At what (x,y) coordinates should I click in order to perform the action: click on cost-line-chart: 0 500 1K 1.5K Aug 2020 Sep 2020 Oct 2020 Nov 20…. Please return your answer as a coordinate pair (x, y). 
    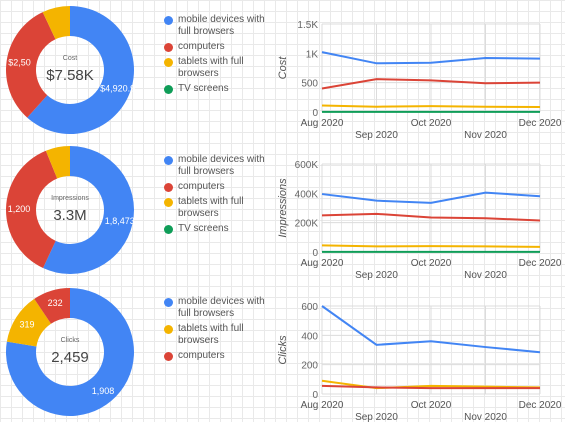
    Looking at the image, I should click on (419, 80).